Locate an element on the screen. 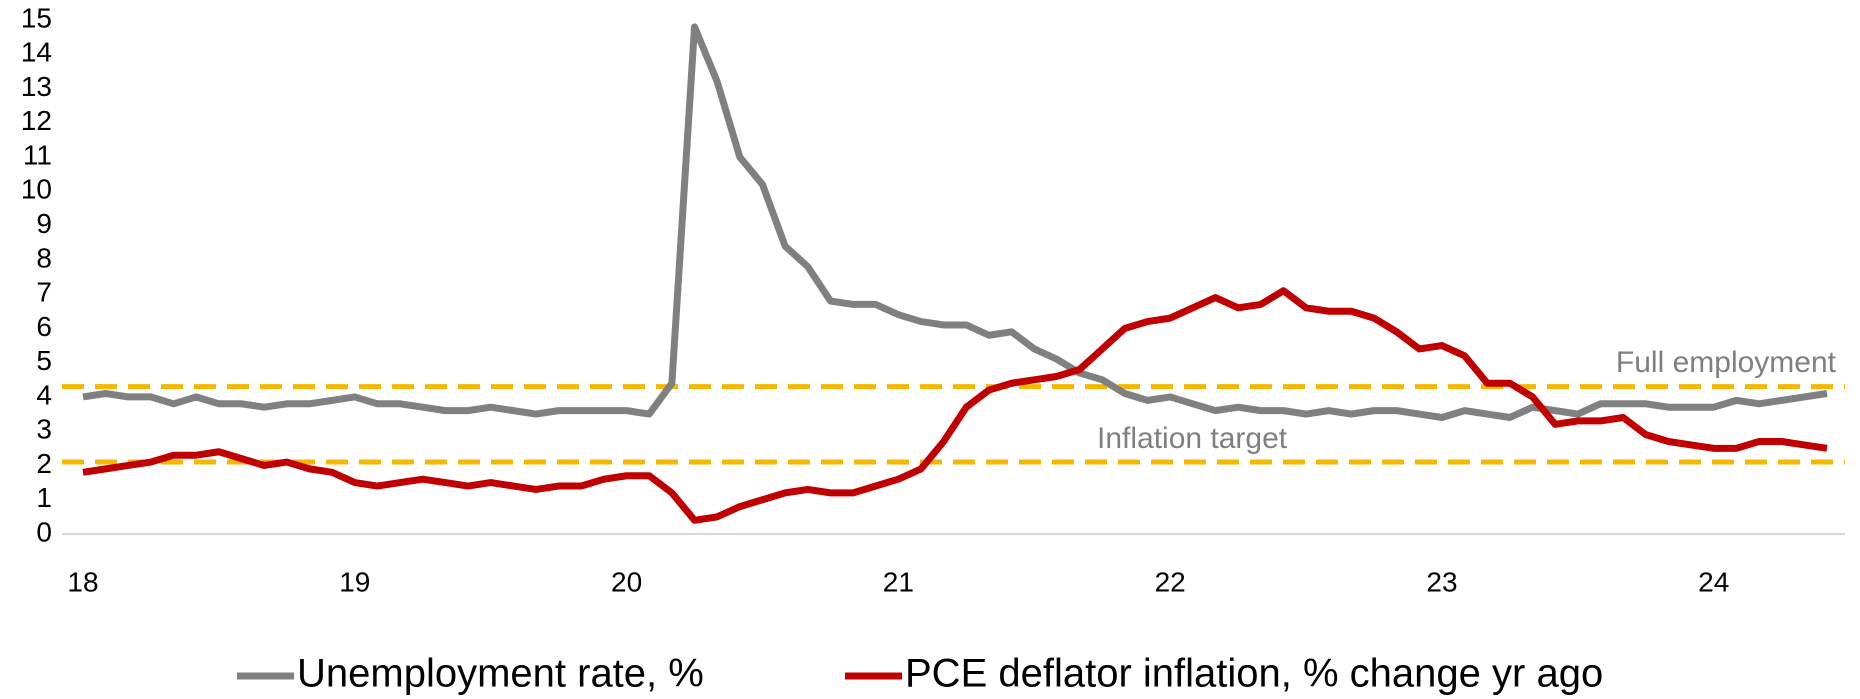  x-tick-label: 19 is located at coordinates (354, 581).